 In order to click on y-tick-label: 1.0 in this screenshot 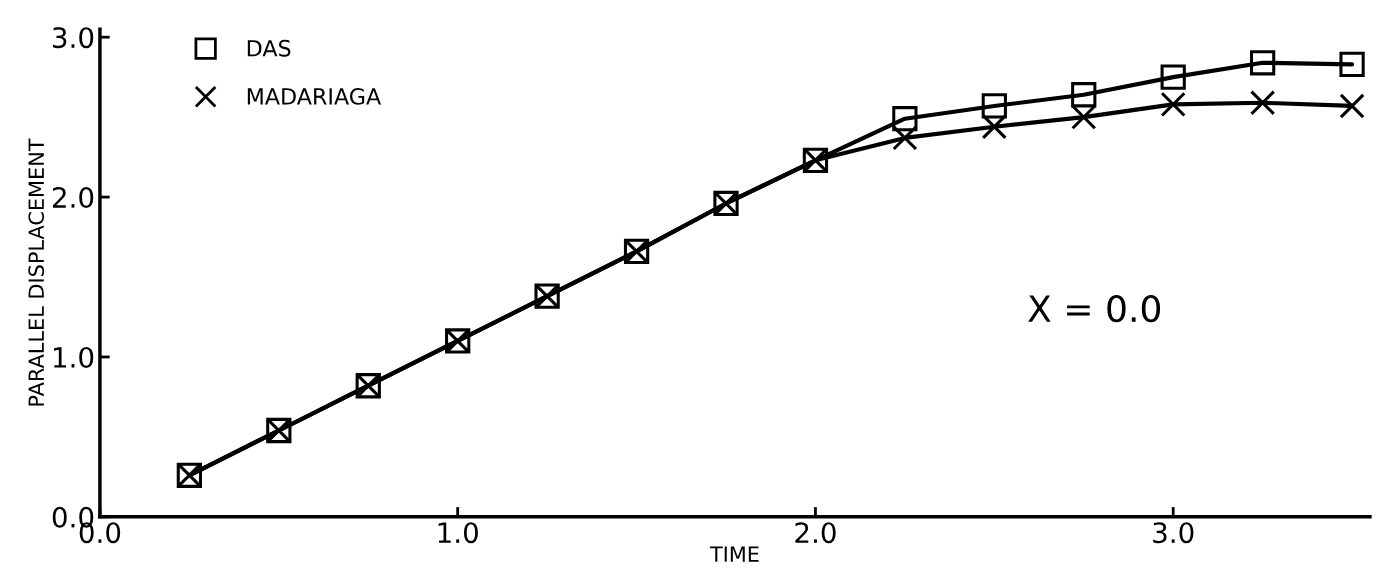, I will do `click(73, 357)`.